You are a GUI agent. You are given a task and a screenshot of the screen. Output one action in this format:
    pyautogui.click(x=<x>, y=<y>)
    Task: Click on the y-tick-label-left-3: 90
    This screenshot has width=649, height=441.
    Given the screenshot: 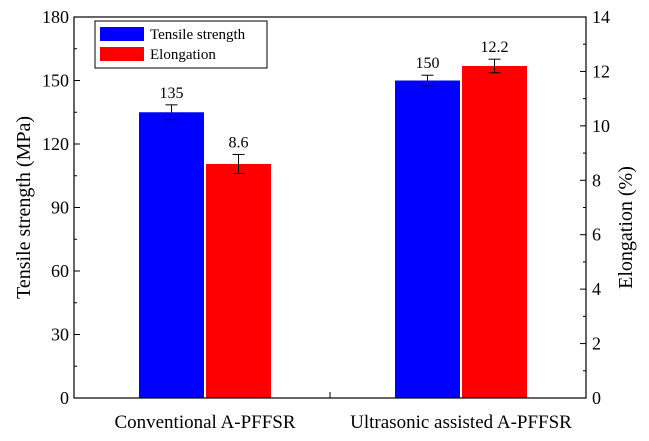 What is the action you would take?
    pyautogui.click(x=60, y=208)
    